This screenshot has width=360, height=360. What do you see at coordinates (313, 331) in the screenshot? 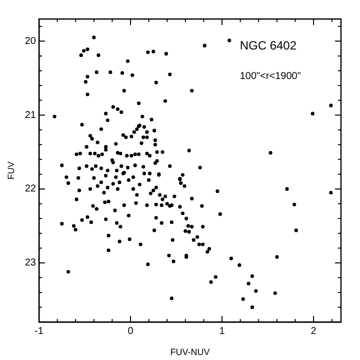
I see `x-tick-label: 2` at bounding box center [313, 331].